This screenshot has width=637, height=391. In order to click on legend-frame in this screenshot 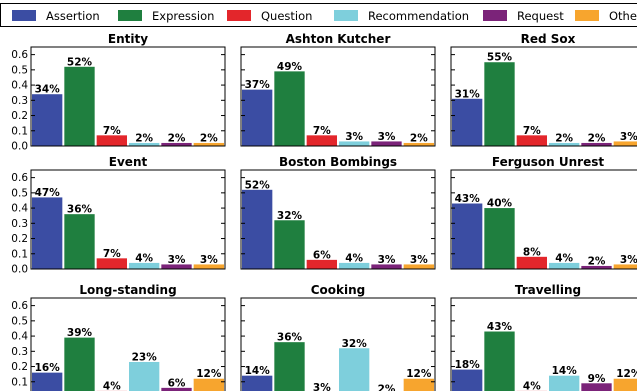, I will do `click(318, 15)`.